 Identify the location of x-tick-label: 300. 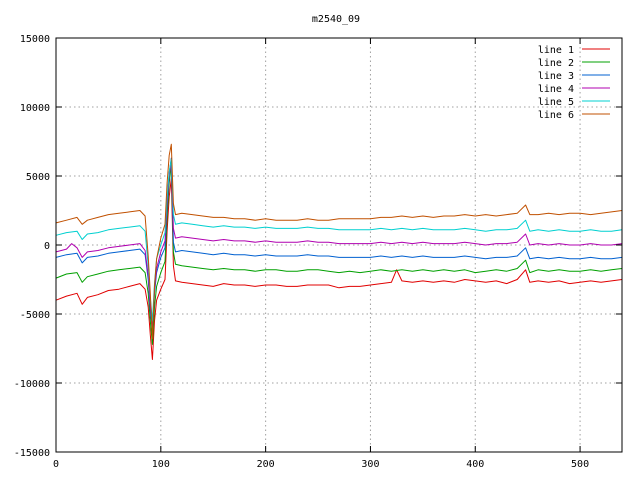
(370, 464).